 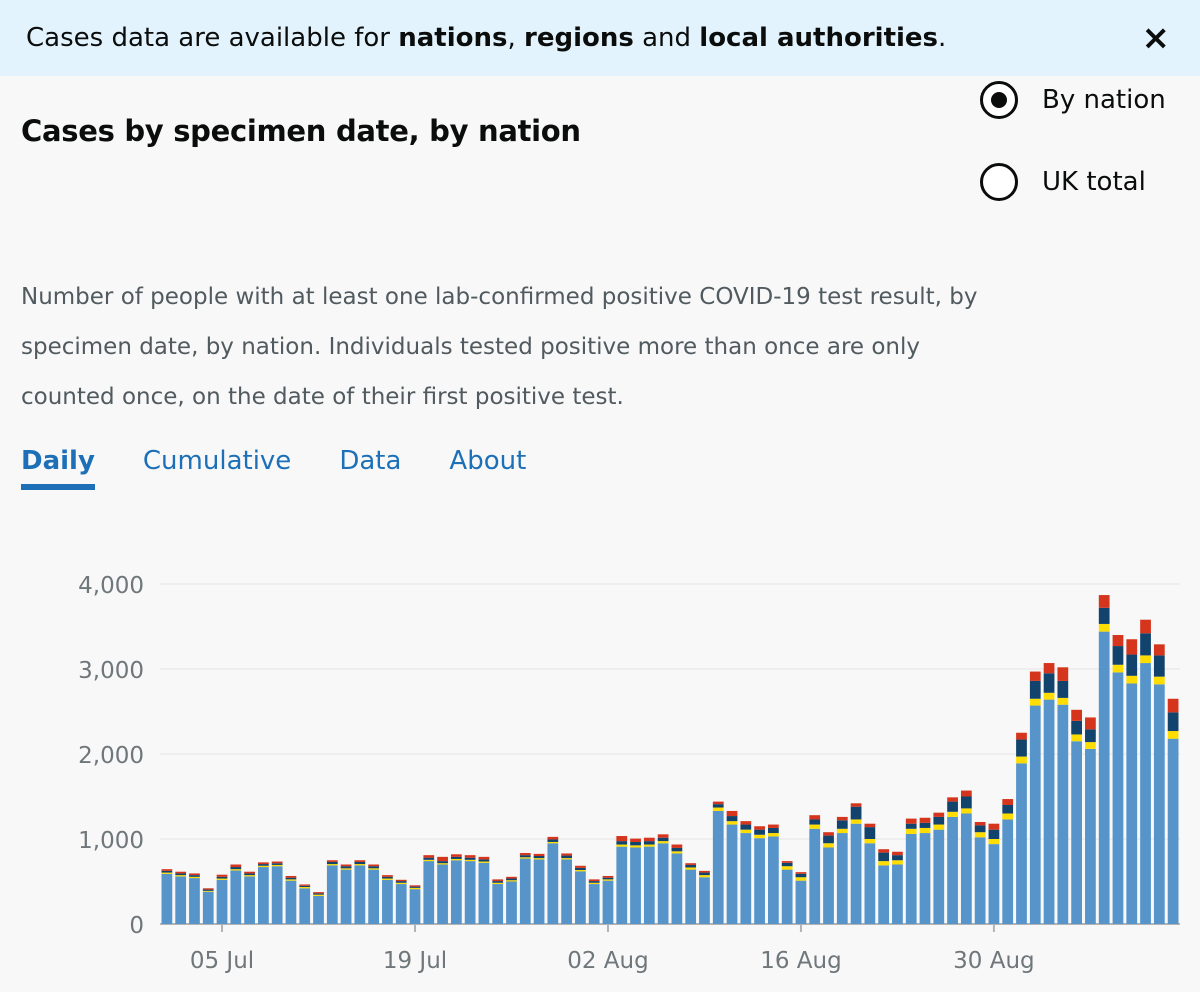 I want to click on radio-by-nation: By nation, so click(x=1073, y=100).